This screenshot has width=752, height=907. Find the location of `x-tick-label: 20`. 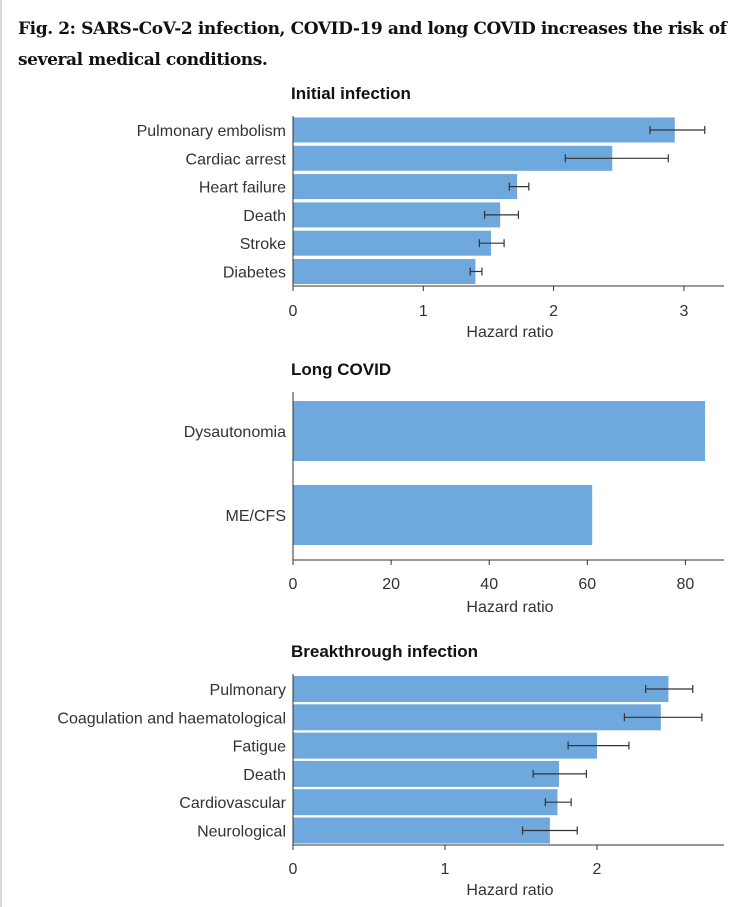

x-tick-label: 20 is located at coordinates (391, 584).